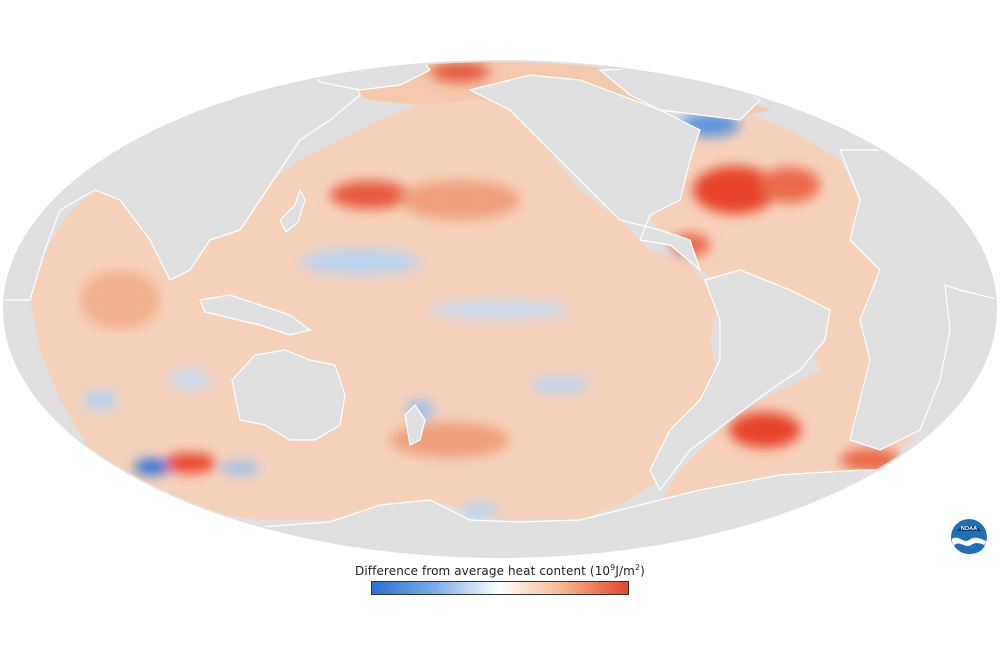  What do you see at coordinates (120, 300) in the screenshot?
I see `warm-anomaly-indian` at bounding box center [120, 300].